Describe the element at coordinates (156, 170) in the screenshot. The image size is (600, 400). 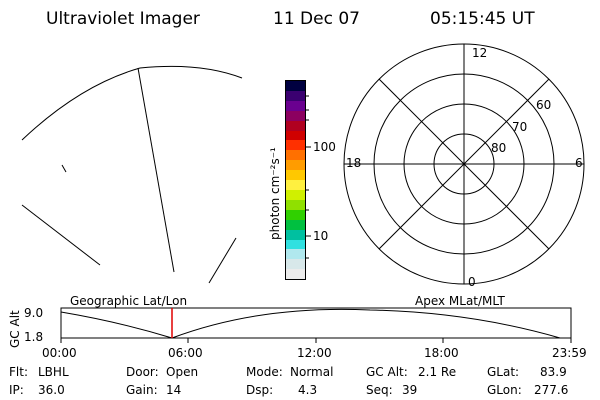
I see `meridian-line` at that location.